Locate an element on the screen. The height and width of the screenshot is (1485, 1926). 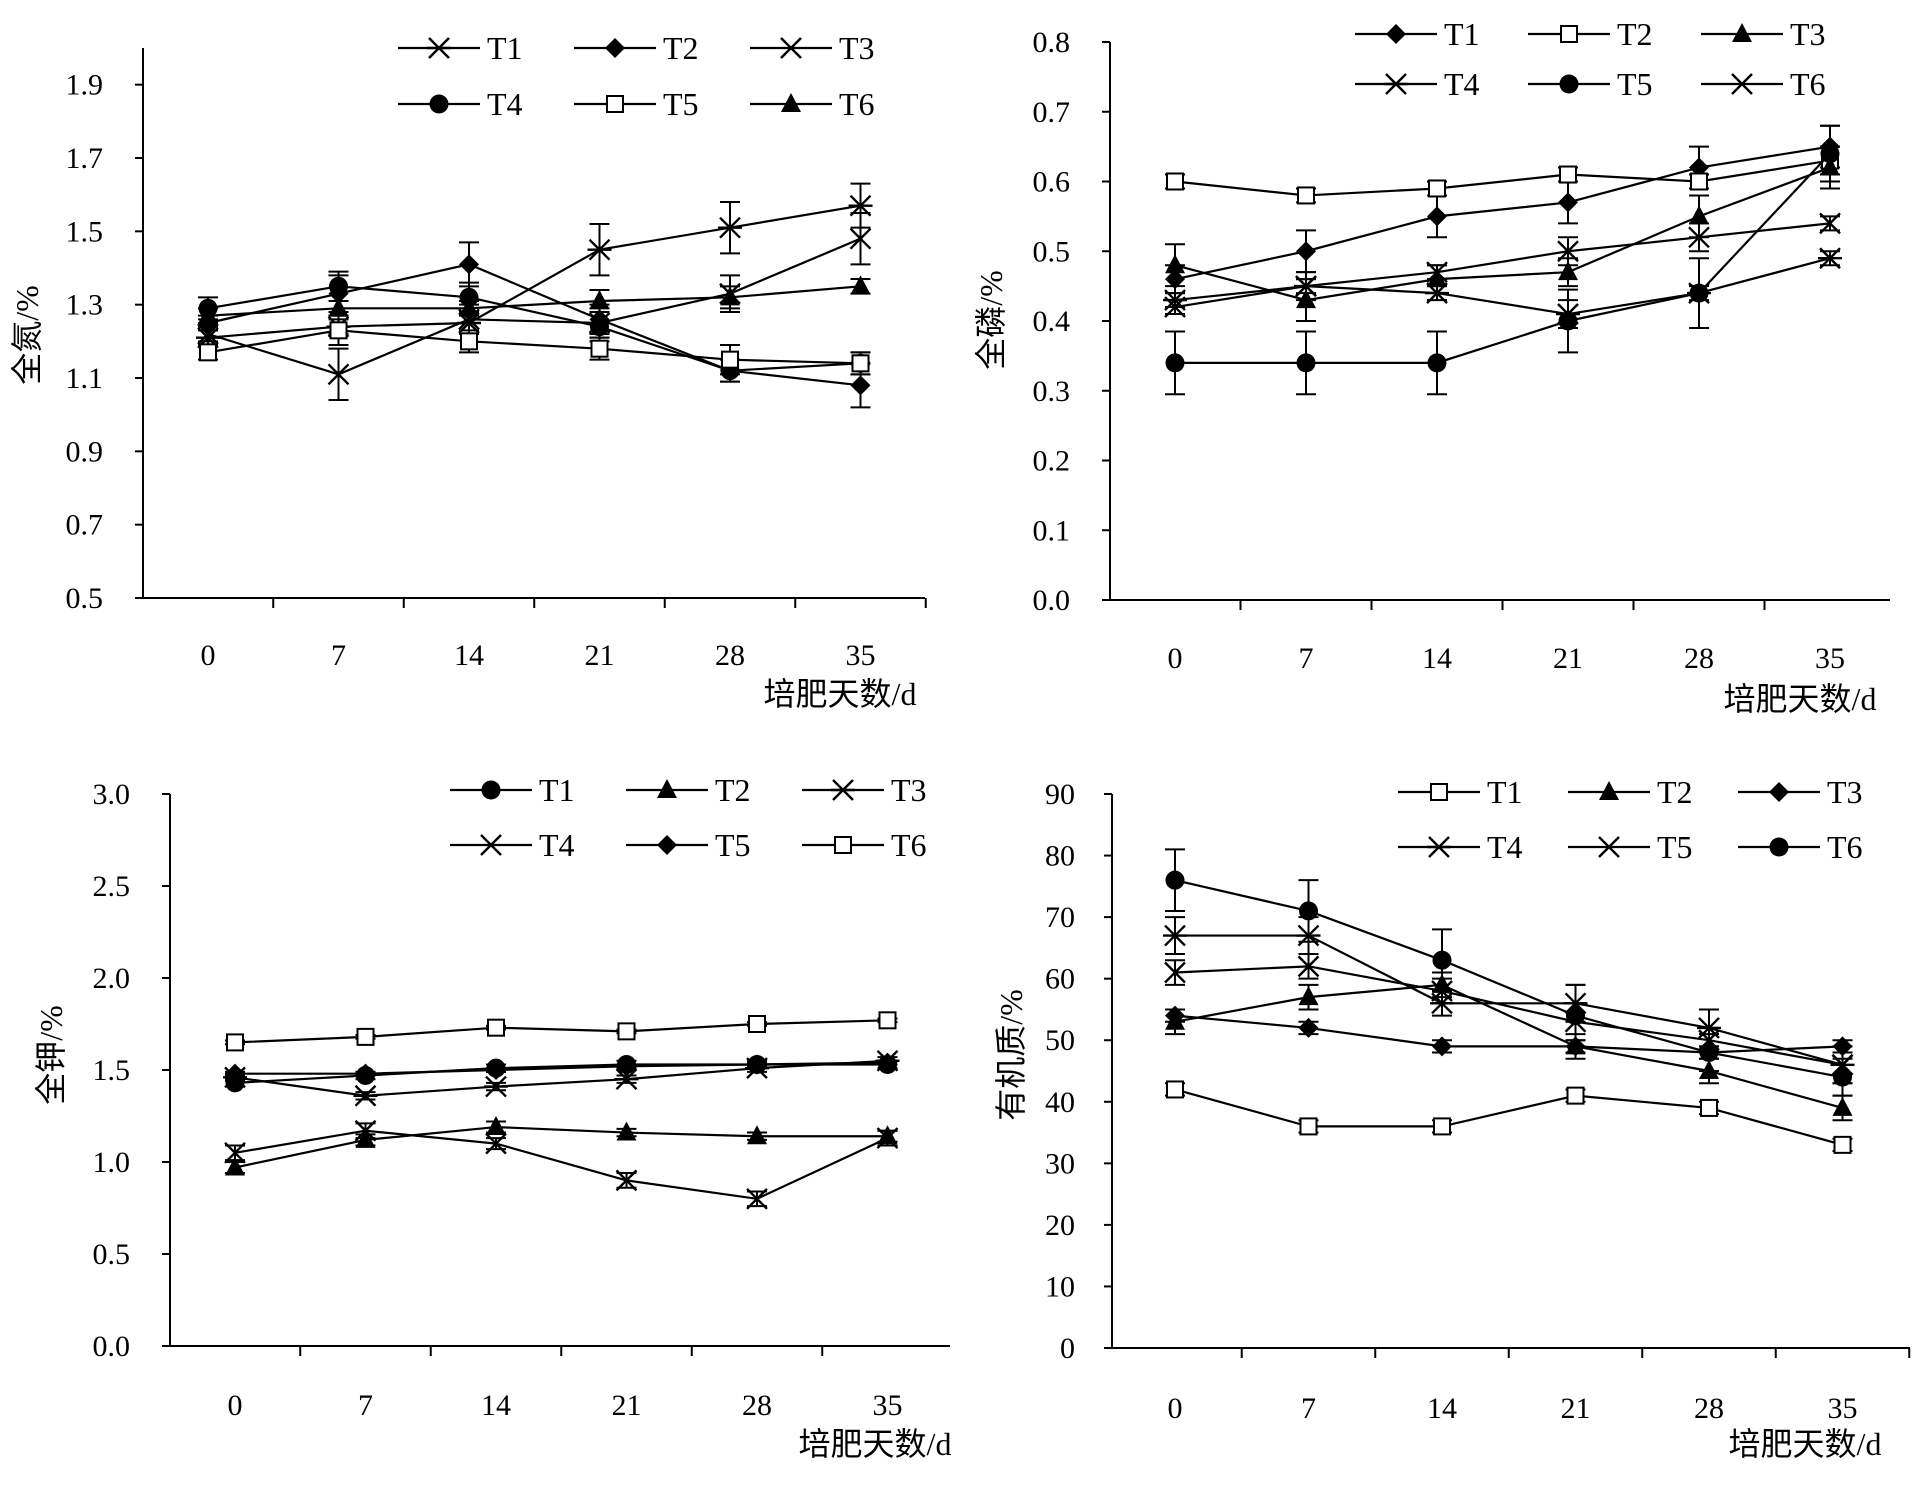
y-axis-label: 全磷/% is located at coordinates (991, 320).